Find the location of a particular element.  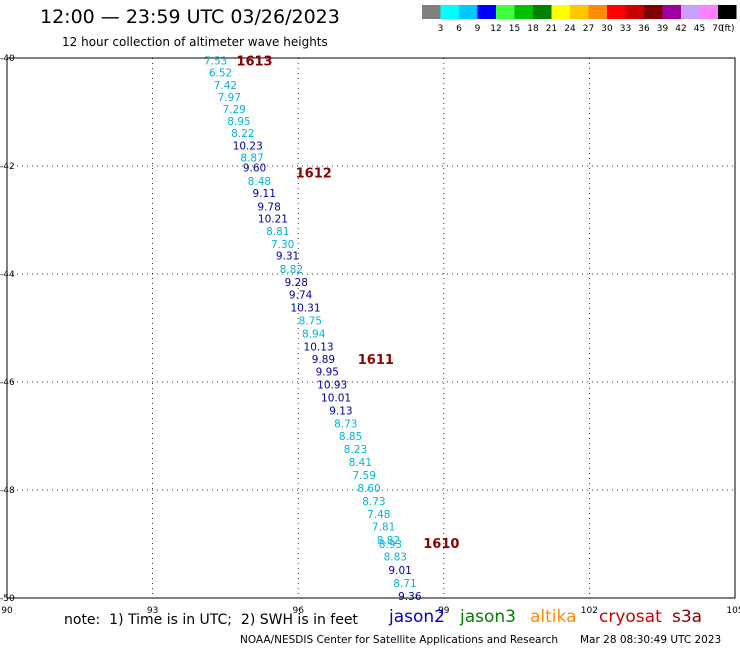

wave-height-label: 10.31 is located at coordinates (305, 308).